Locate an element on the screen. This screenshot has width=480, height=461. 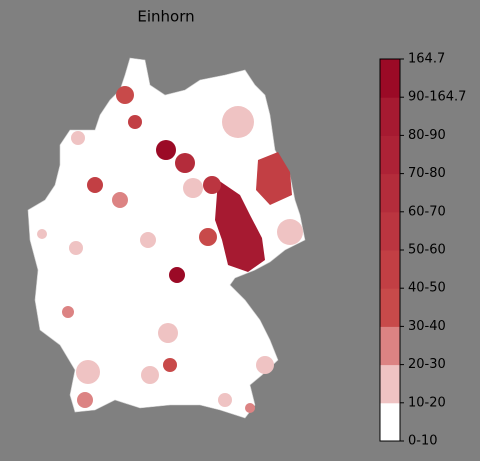
colorbar-label: 70-80 is located at coordinates (427, 173).